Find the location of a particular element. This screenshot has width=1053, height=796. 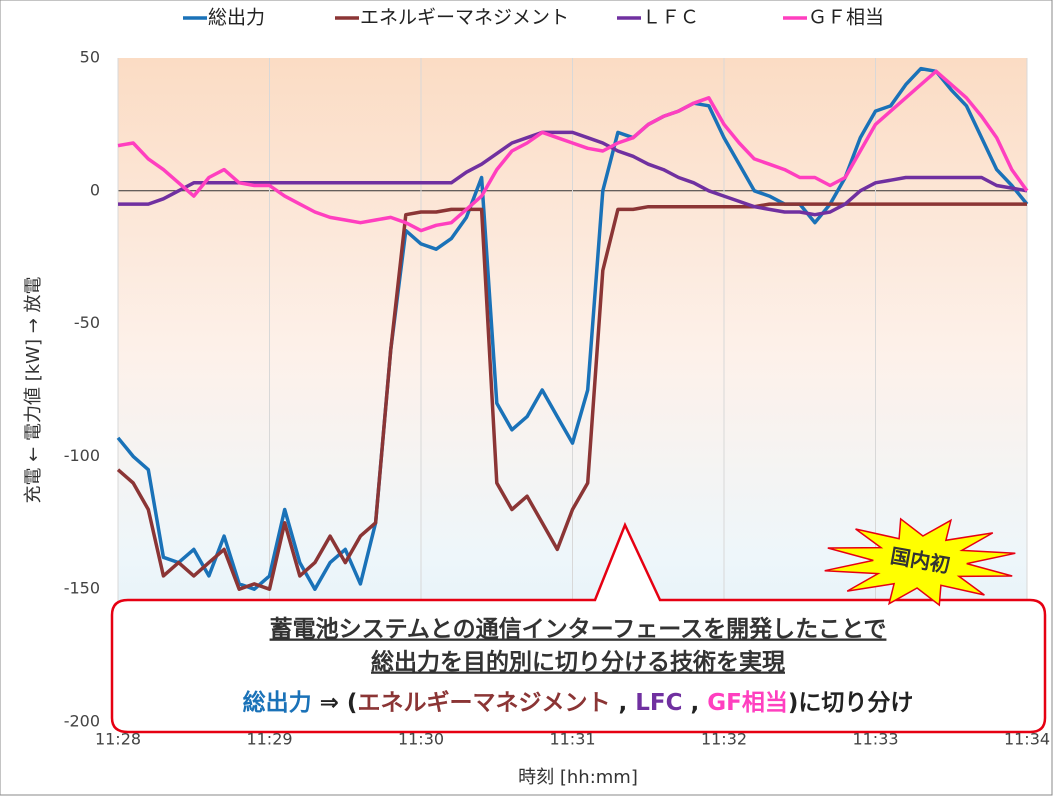

legend-label: ＬＦＣ is located at coordinates (670, 18).